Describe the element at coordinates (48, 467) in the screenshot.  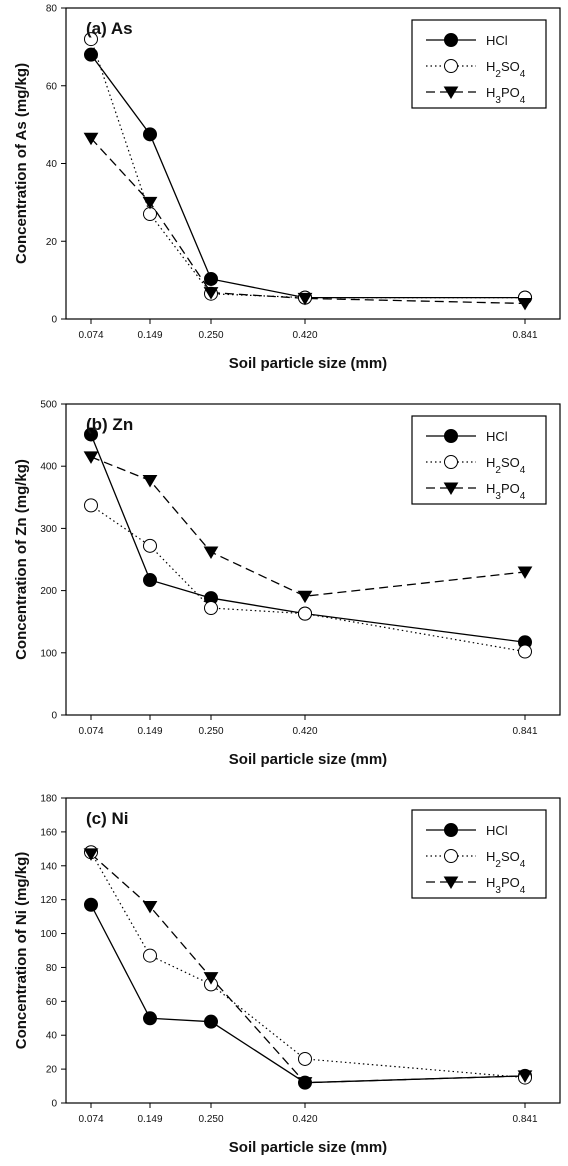
I see `y-tick-label: 400` at that location.